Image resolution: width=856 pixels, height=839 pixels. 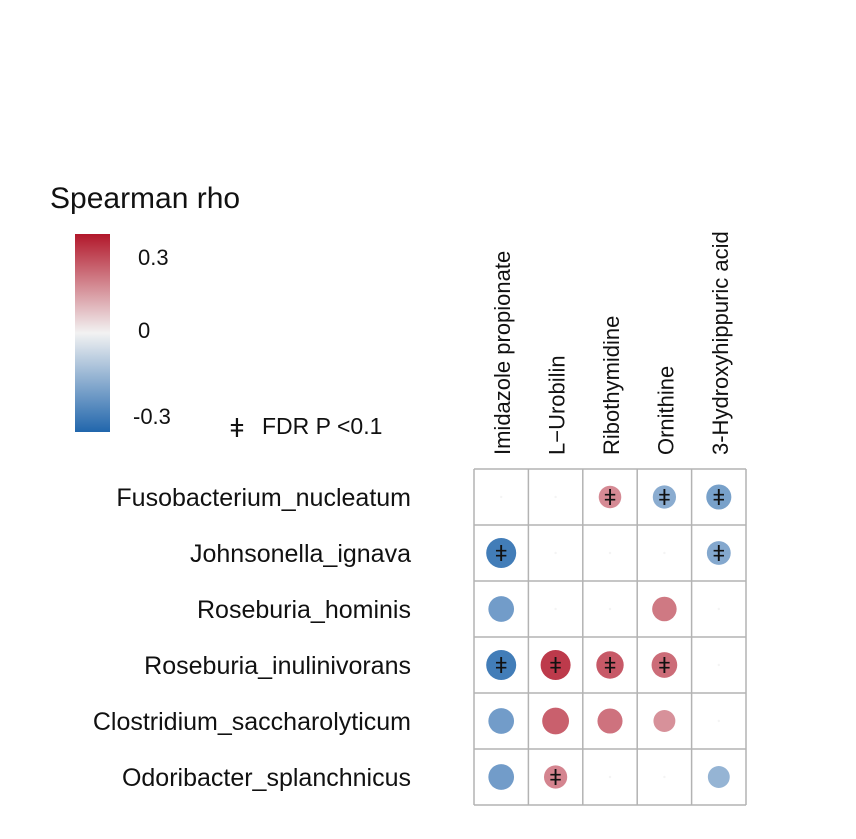 What do you see at coordinates (277, 666) in the screenshot?
I see `row-label: Roseburia_inulinivorans` at bounding box center [277, 666].